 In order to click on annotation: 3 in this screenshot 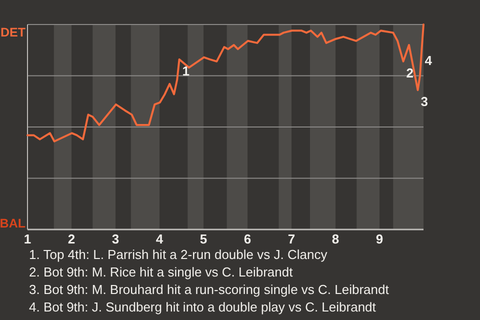, I will do `click(424, 102)`.